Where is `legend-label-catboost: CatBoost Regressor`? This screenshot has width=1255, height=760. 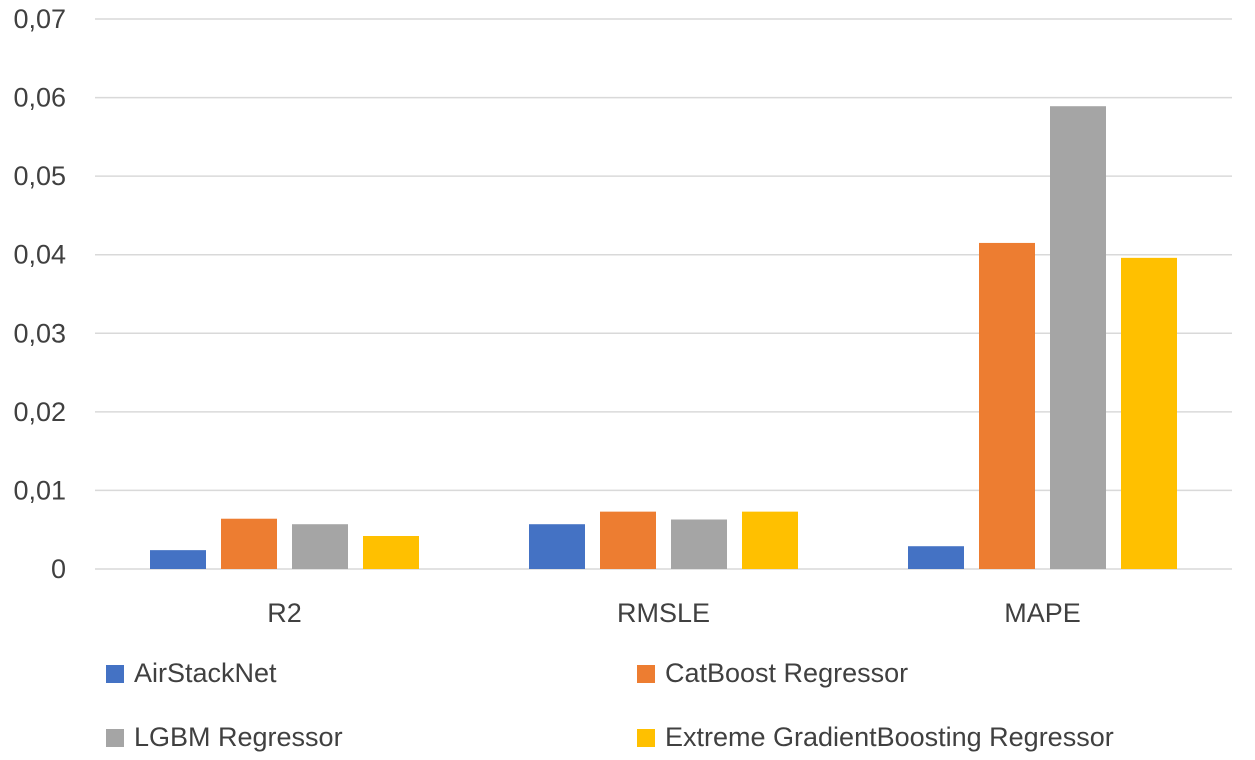
legend-label-catboost: CatBoost Regressor is located at coordinates (787, 673).